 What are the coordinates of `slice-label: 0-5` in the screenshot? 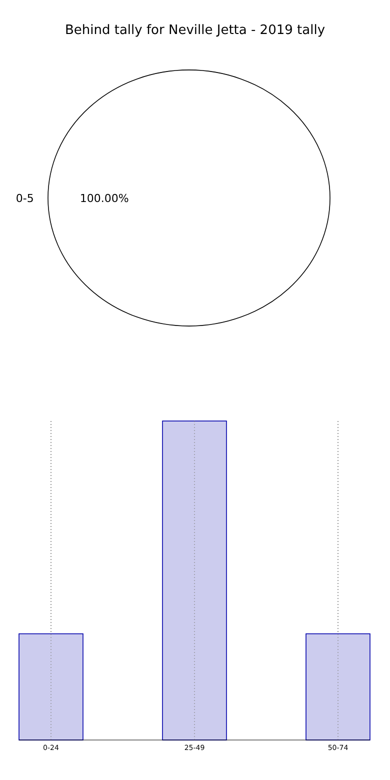 It's located at (25, 198).